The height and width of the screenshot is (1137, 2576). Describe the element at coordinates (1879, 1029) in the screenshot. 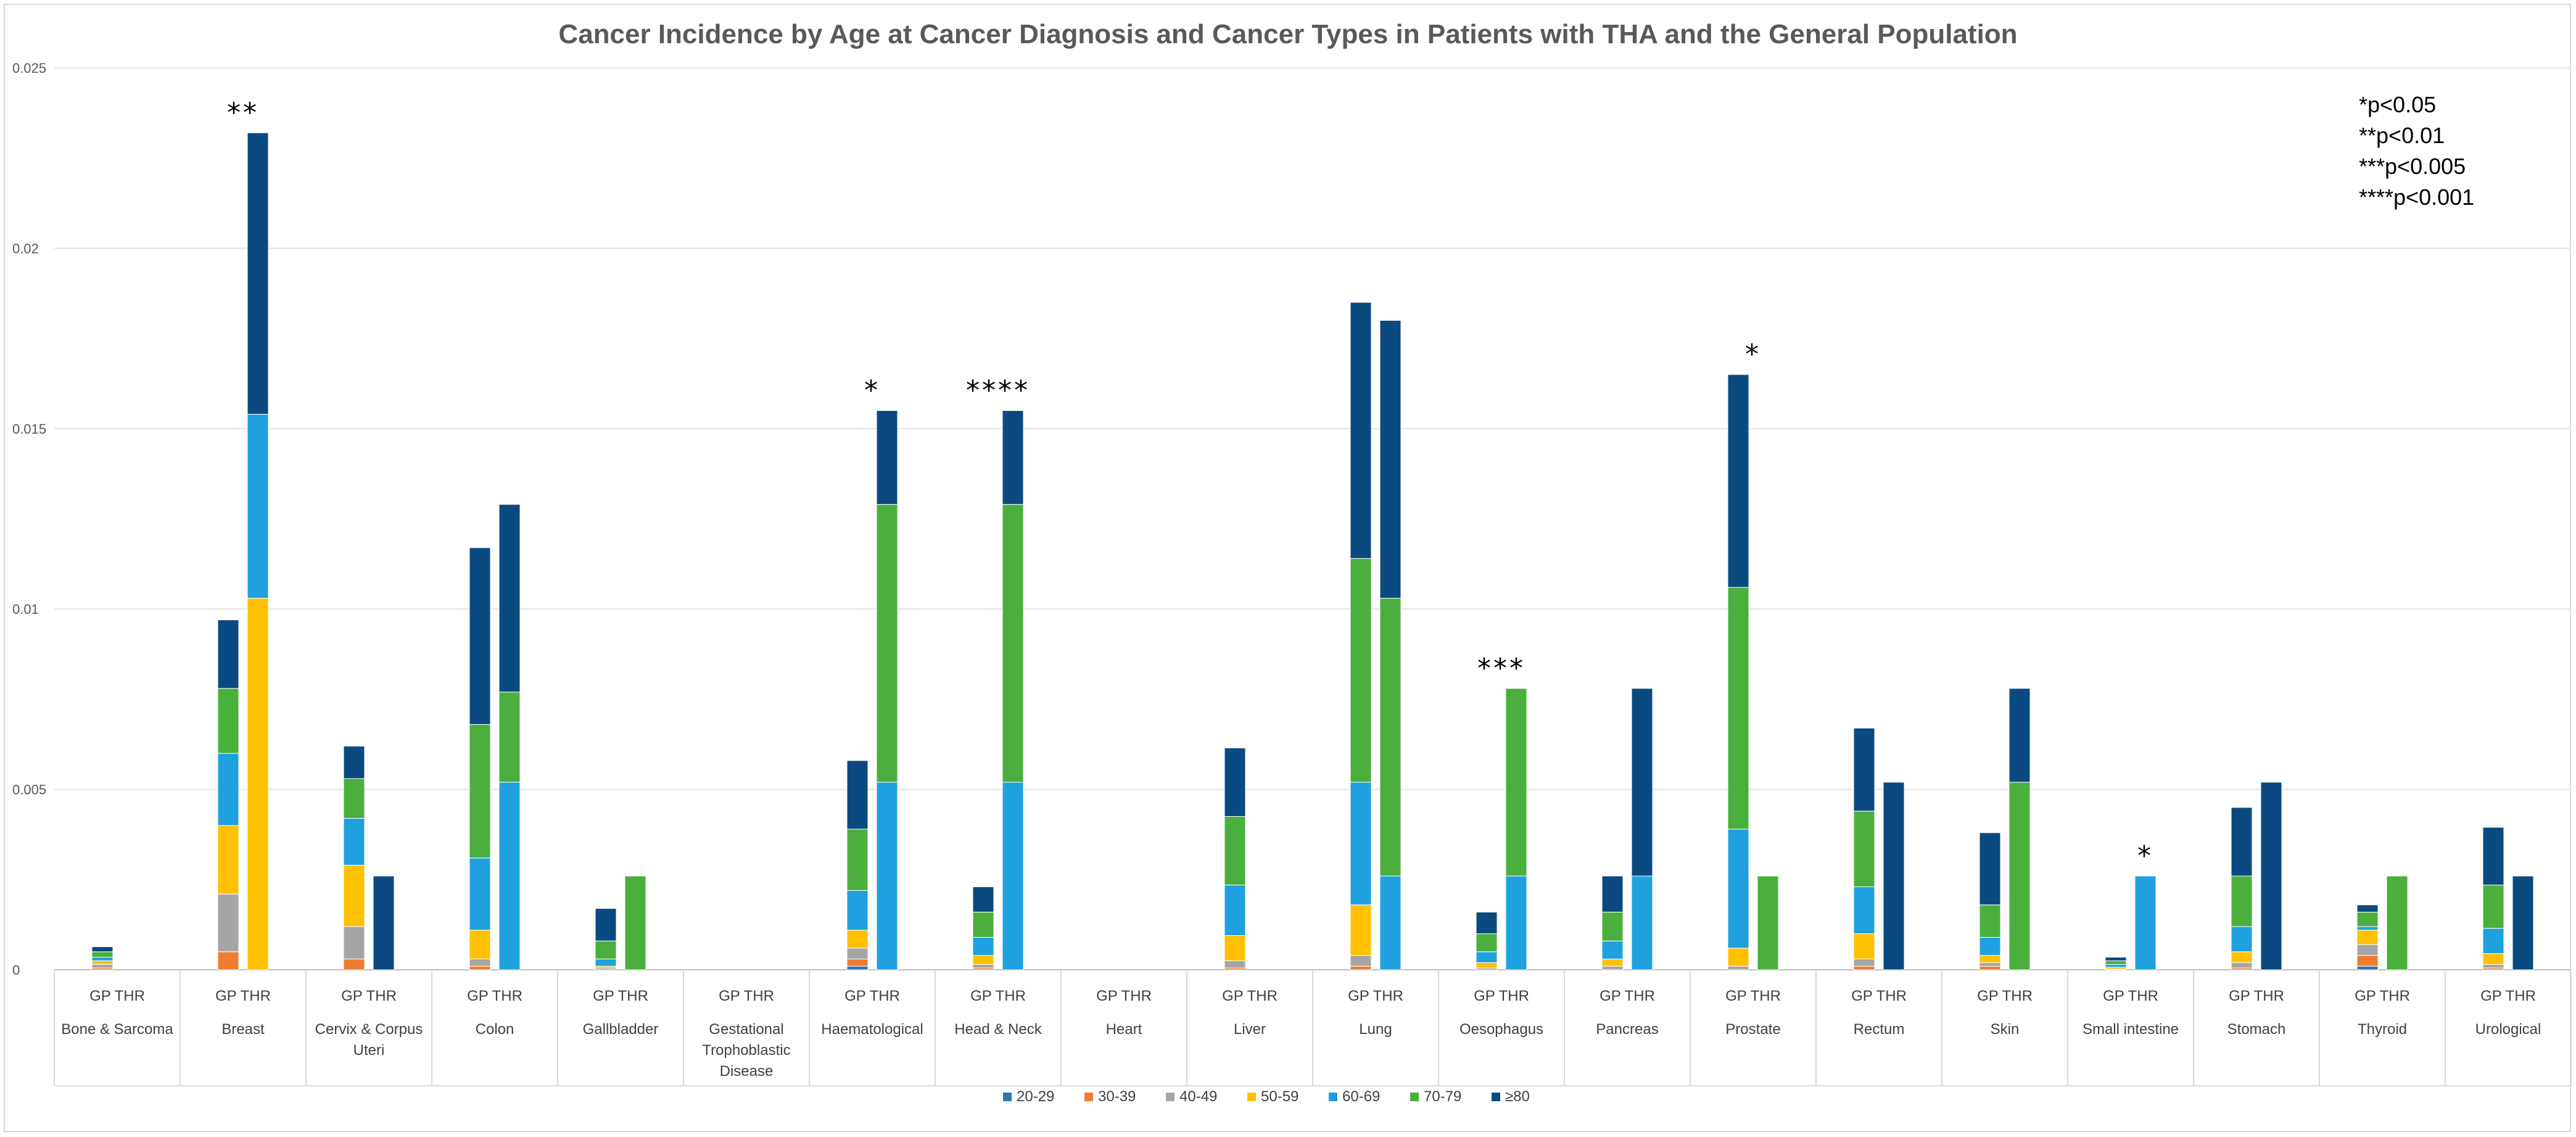

I see `category-label: Rectum` at that location.